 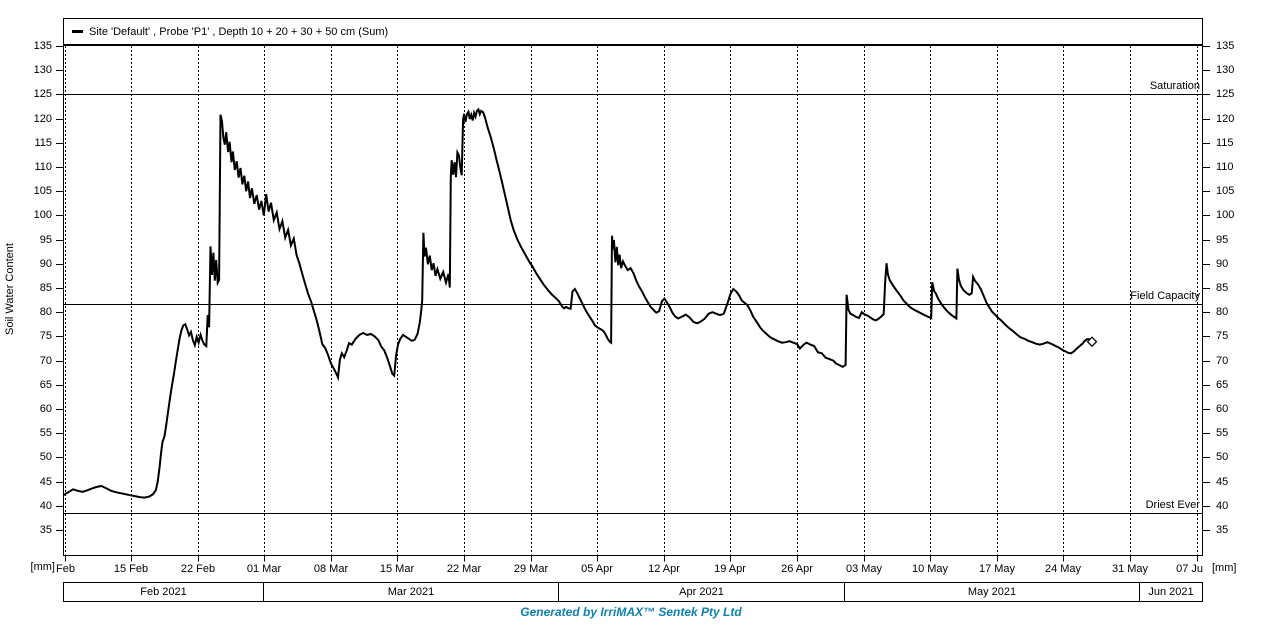 I want to click on end-marker-diamond-icon, so click(x=1092, y=342).